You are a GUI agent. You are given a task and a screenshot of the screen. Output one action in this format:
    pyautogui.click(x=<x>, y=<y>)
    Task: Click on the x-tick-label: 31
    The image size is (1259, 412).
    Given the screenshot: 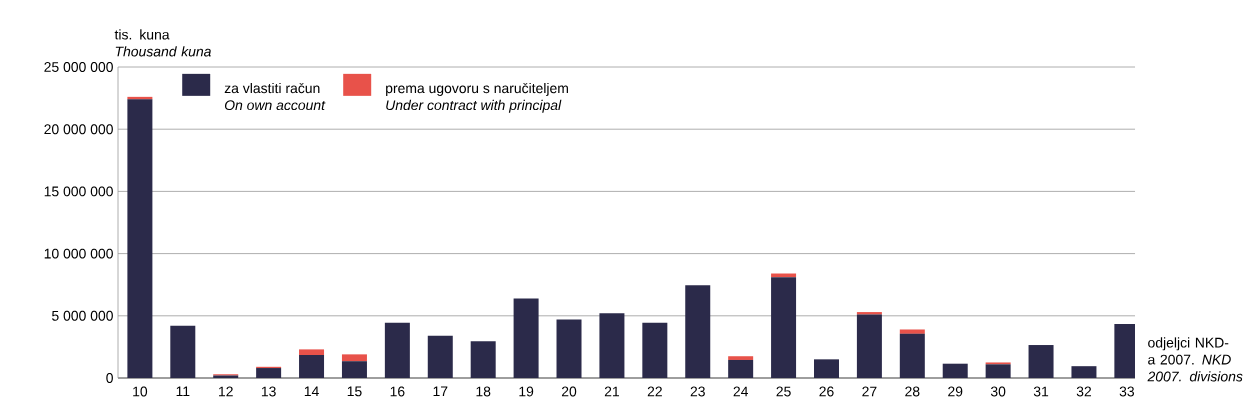 What is the action you would take?
    pyautogui.click(x=1041, y=391)
    